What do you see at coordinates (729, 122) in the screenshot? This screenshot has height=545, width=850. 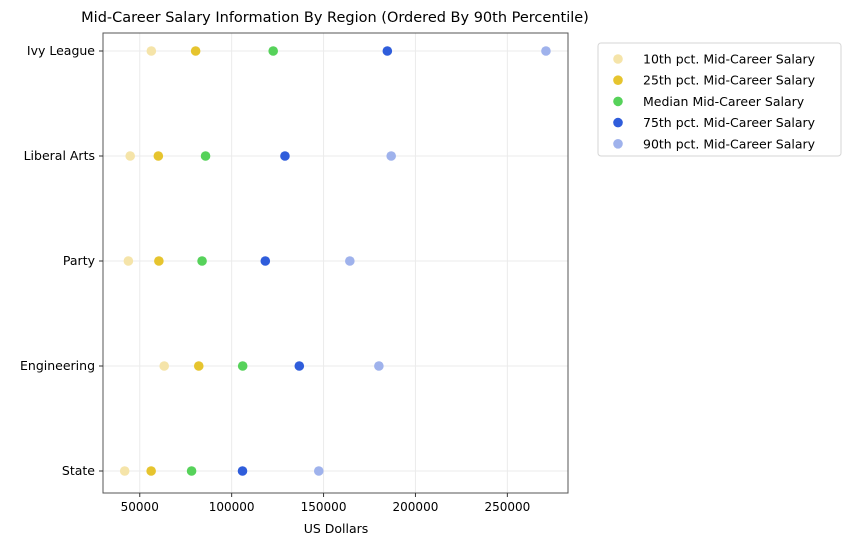 I see `legend-label: 75th pct. Mid-Career Salary` at bounding box center [729, 122].